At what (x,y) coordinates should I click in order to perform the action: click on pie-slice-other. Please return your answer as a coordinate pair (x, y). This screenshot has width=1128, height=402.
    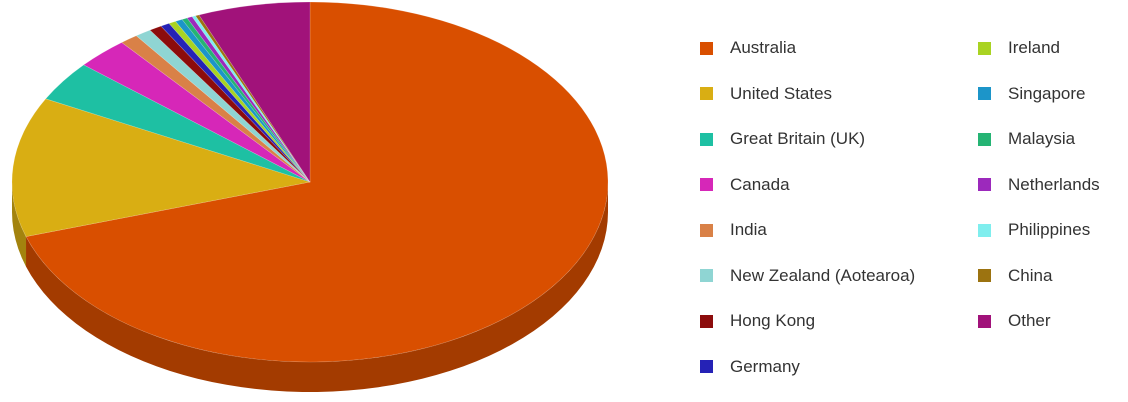
    Looking at the image, I should click on (254, 92).